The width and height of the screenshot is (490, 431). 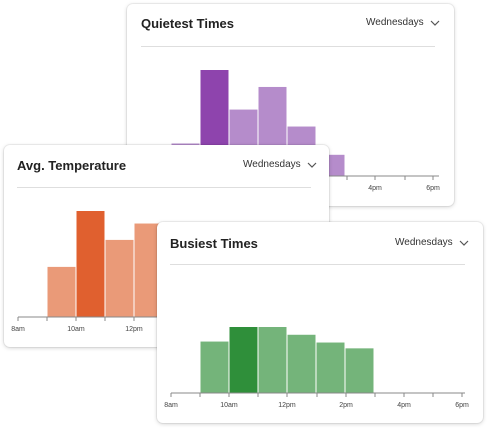 I want to click on busiest-times-chart: 8am 10am 12pm 2pm 4pm 6pm, so click(x=316, y=368).